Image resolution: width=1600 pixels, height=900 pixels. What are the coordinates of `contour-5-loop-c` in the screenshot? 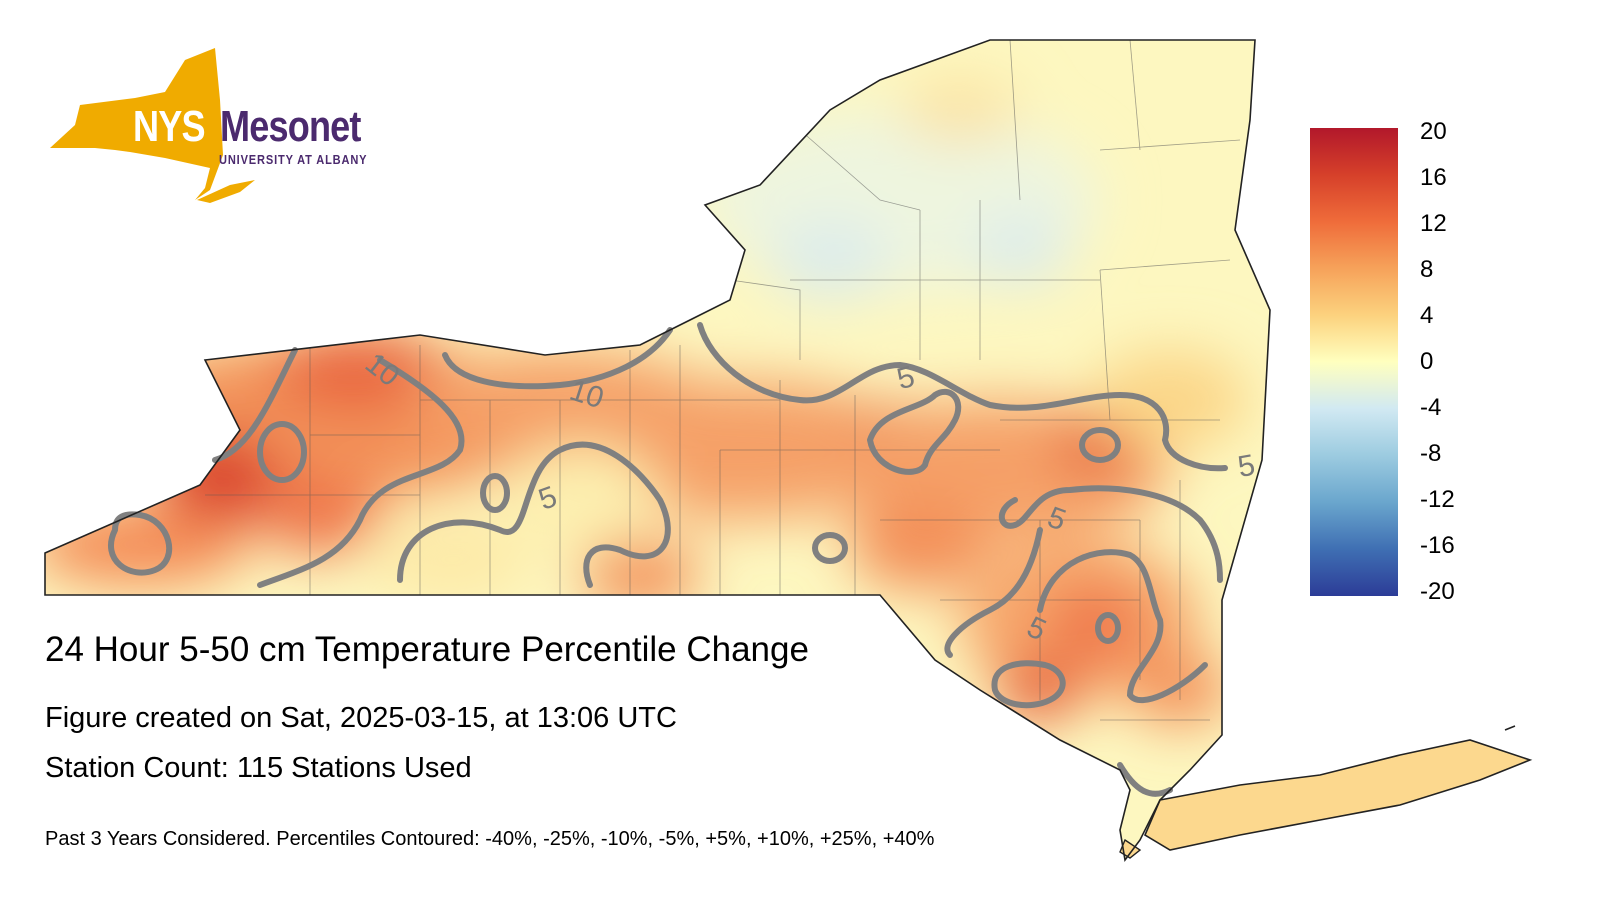 It's located at (1100, 445).